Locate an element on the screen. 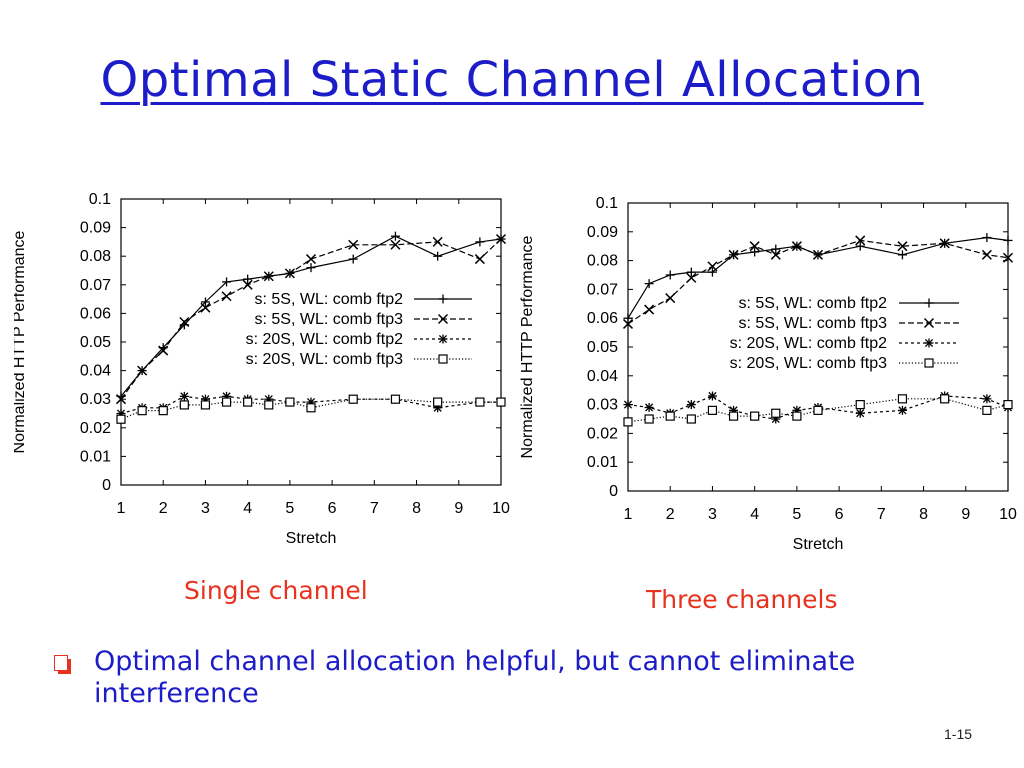 The image size is (1024, 768). chart-left-legend-label: s: 20S, WL: comb ftp2 is located at coordinates (325, 339).